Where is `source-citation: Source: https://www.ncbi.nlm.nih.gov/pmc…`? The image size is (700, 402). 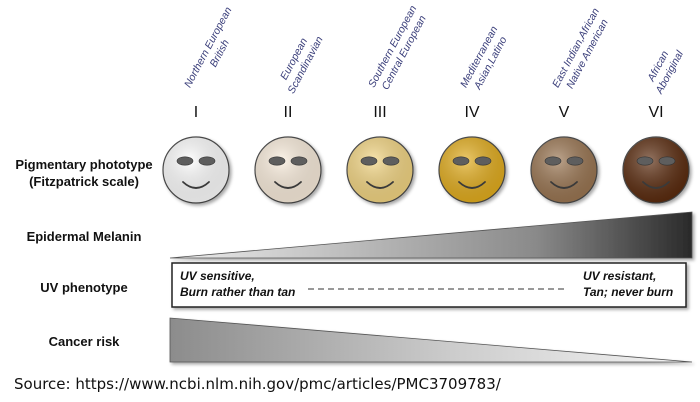
source-citation: Source: https://www.ncbi.nlm.nih.gov/pmc… is located at coordinates (257, 384).